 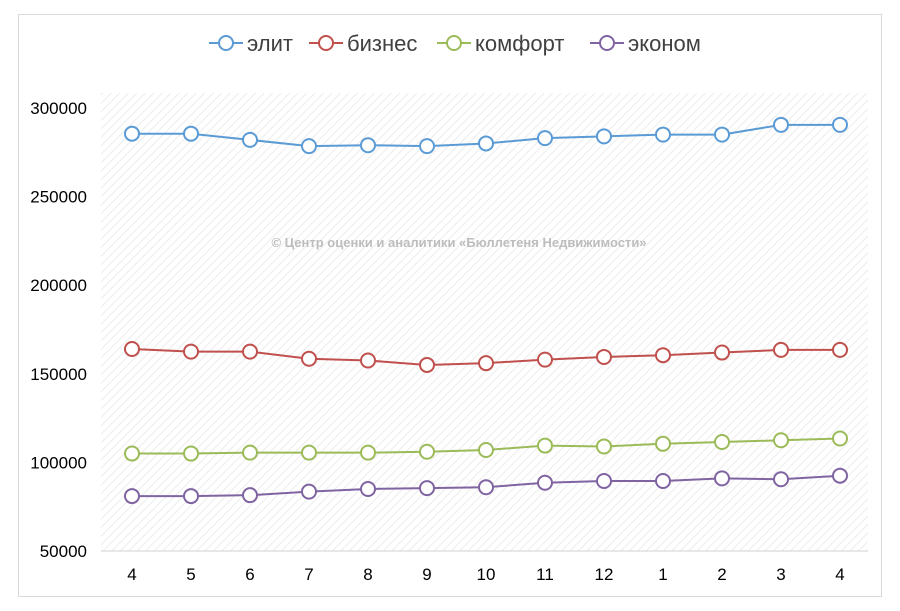 I want to click on y-tick-label: 150000, so click(x=58, y=374).